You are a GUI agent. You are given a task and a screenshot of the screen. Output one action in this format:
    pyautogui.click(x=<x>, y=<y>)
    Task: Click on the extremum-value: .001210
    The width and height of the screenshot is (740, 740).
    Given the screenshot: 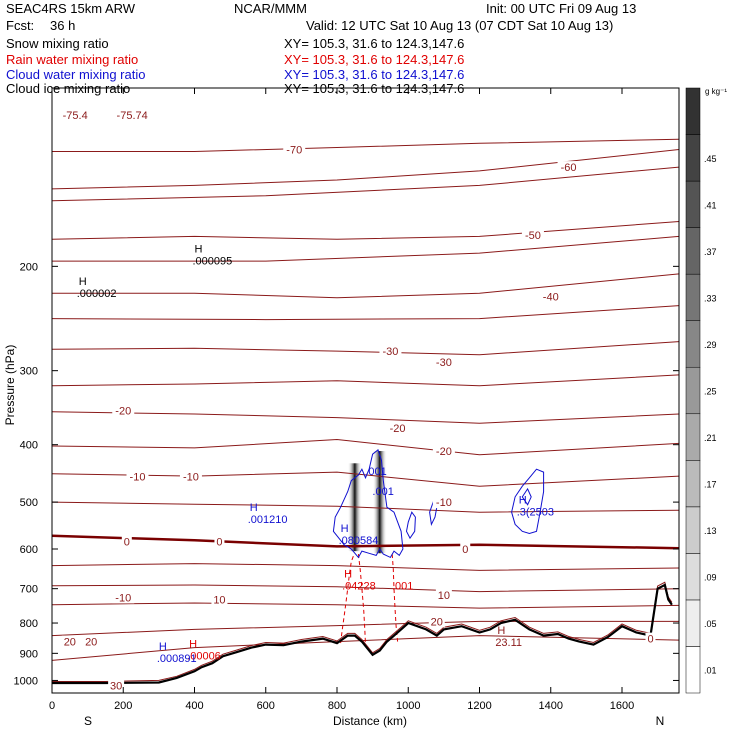 What is the action you would take?
    pyautogui.click(x=268, y=520)
    